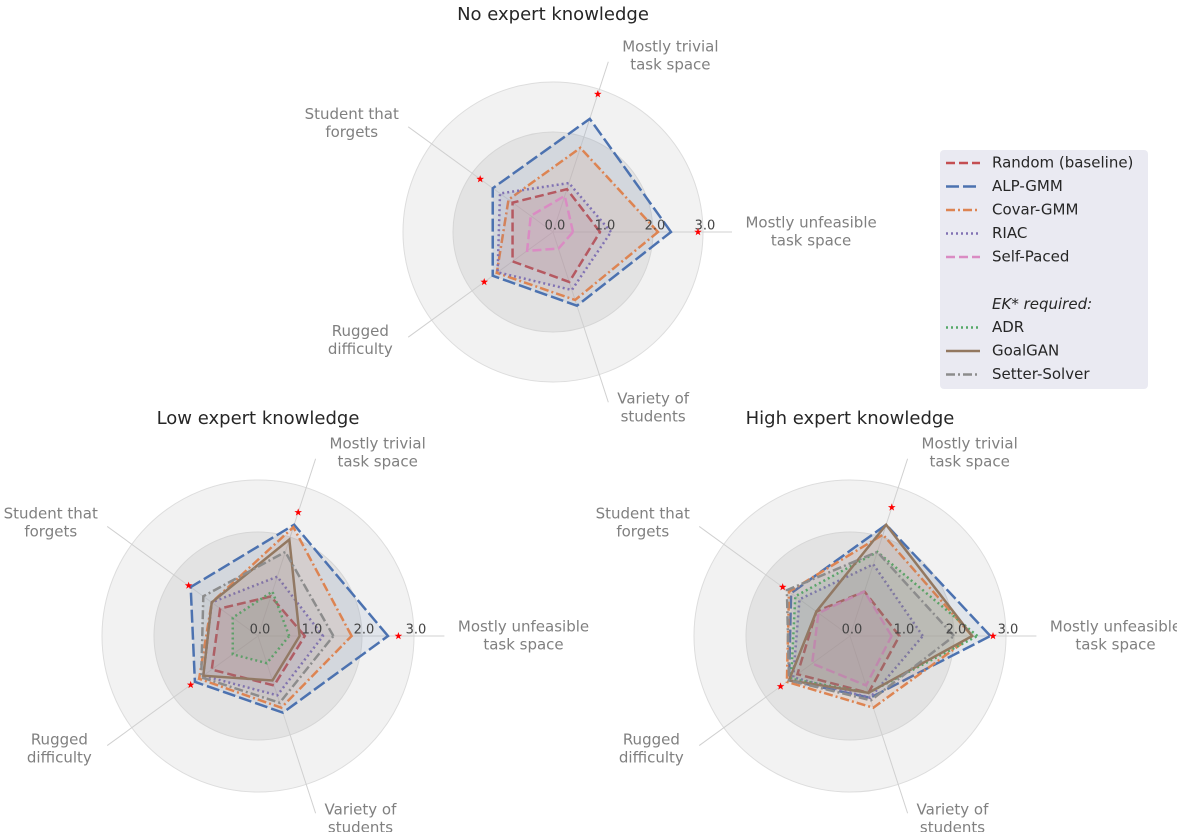 The image size is (1177, 832). Describe the element at coordinates (1035, 210) in the screenshot. I see `legend-label: Covar-GMM` at that location.